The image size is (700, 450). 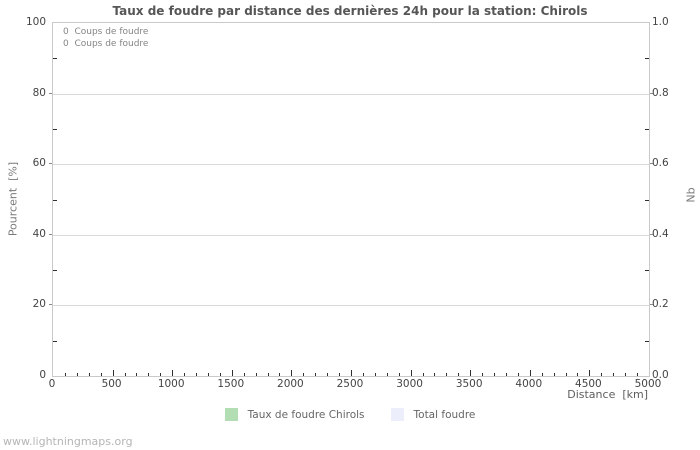 What do you see at coordinates (13, 199) in the screenshot?
I see `y-axis-label-left: Pourcent [%]` at bounding box center [13, 199].